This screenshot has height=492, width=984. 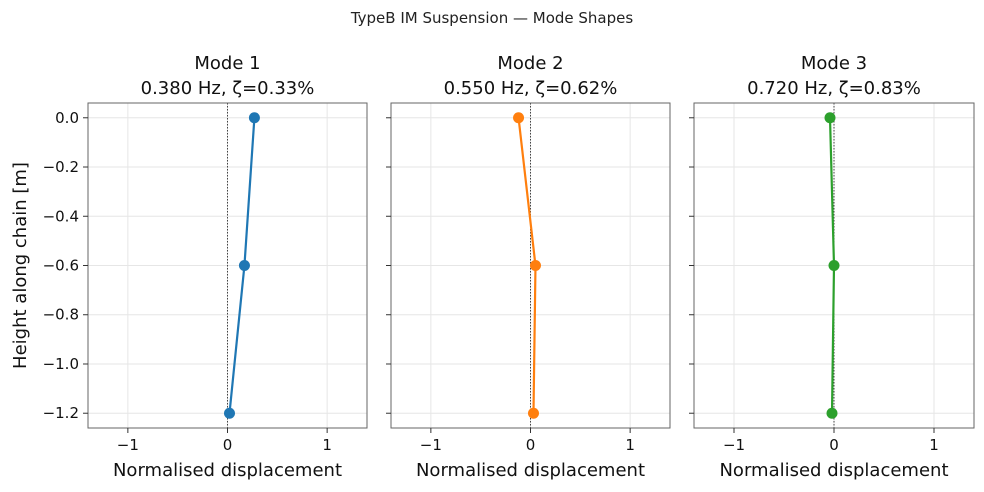 I want to click on y-tick-label: −0.8, so click(x=61, y=315).